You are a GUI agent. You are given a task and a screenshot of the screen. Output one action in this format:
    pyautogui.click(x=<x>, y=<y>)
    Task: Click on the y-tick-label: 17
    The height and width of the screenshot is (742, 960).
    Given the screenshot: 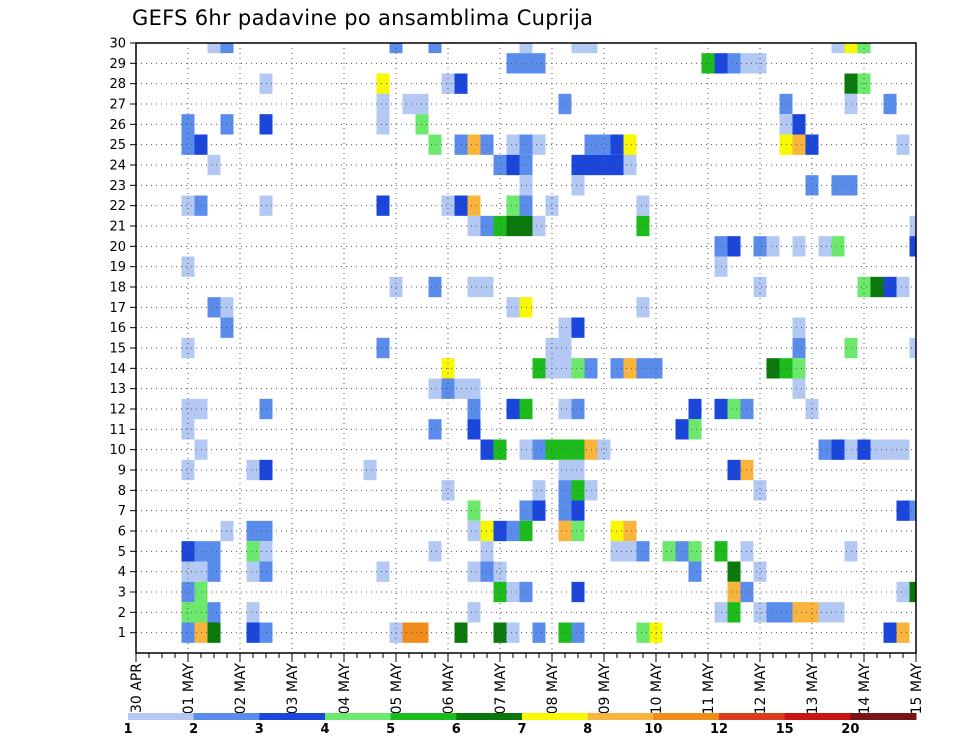 What is the action you would take?
    pyautogui.click(x=117, y=308)
    